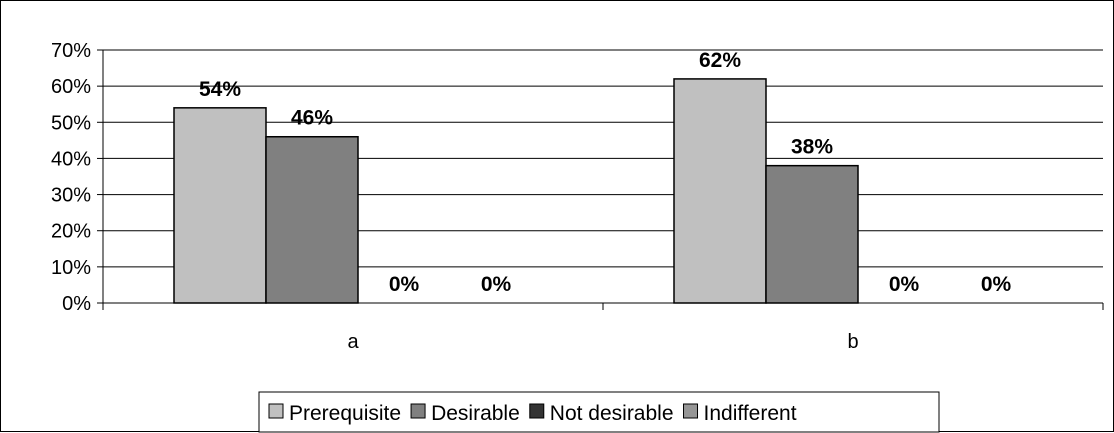  What do you see at coordinates (71, 232) in the screenshot?
I see `y-tick-label: 20%` at bounding box center [71, 232].